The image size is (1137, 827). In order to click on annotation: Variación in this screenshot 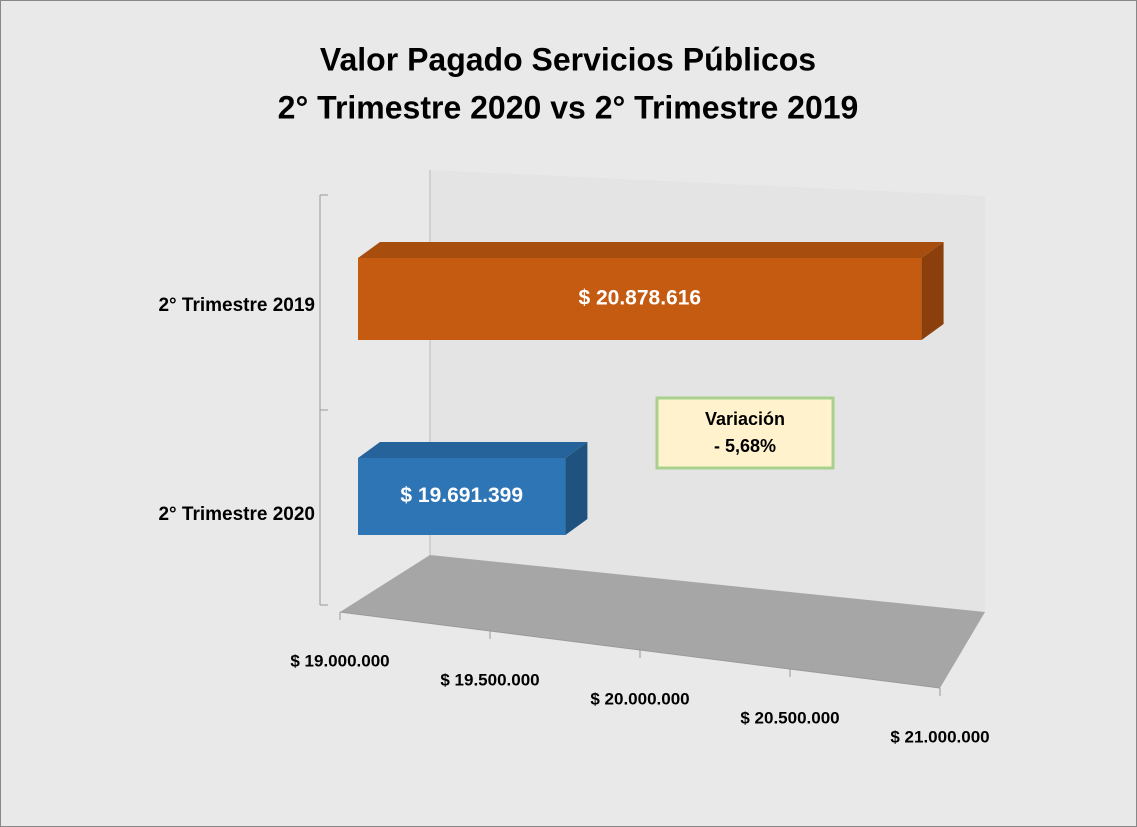, I will do `click(745, 419)`.